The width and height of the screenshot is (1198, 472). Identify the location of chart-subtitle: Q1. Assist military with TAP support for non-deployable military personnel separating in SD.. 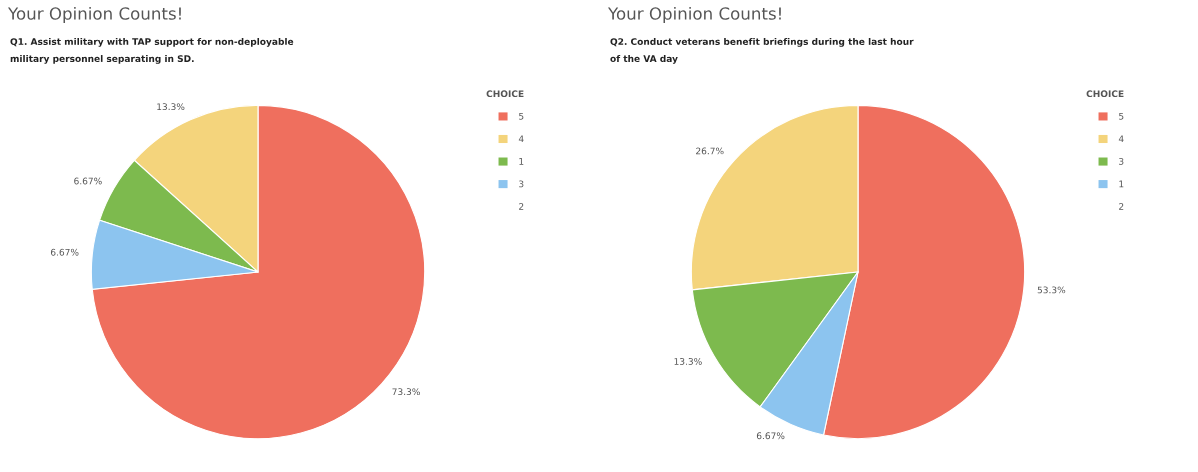
(152, 51).